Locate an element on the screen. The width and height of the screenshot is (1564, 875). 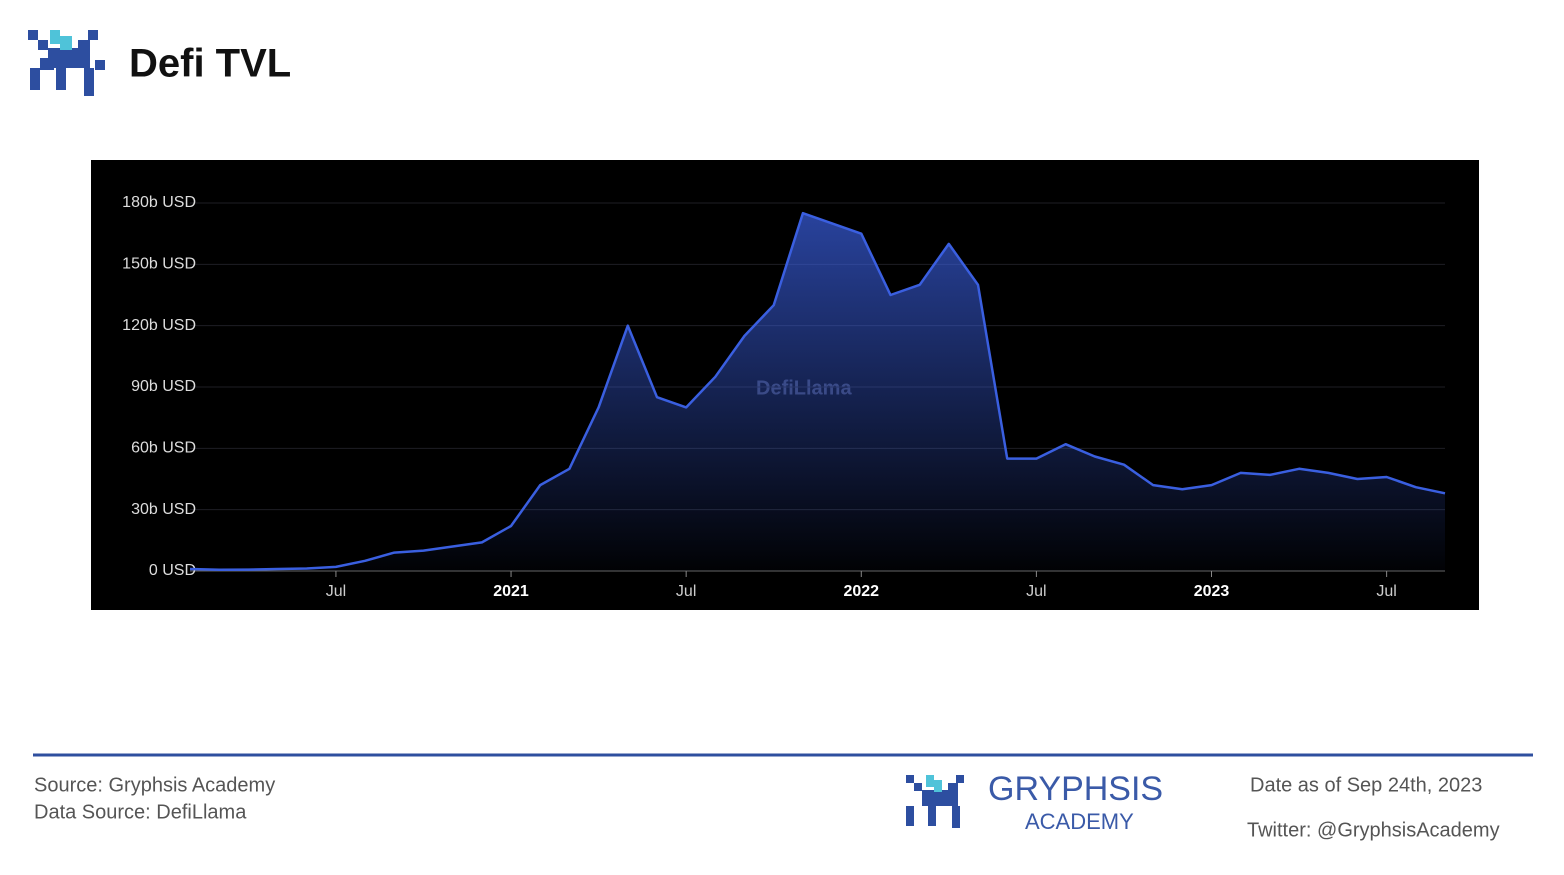
brand-name: GRYPHSIS is located at coordinates (1075, 789).